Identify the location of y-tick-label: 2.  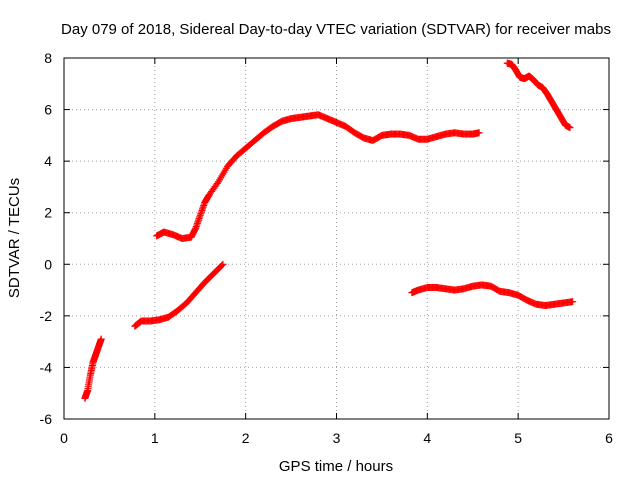
(48, 213).